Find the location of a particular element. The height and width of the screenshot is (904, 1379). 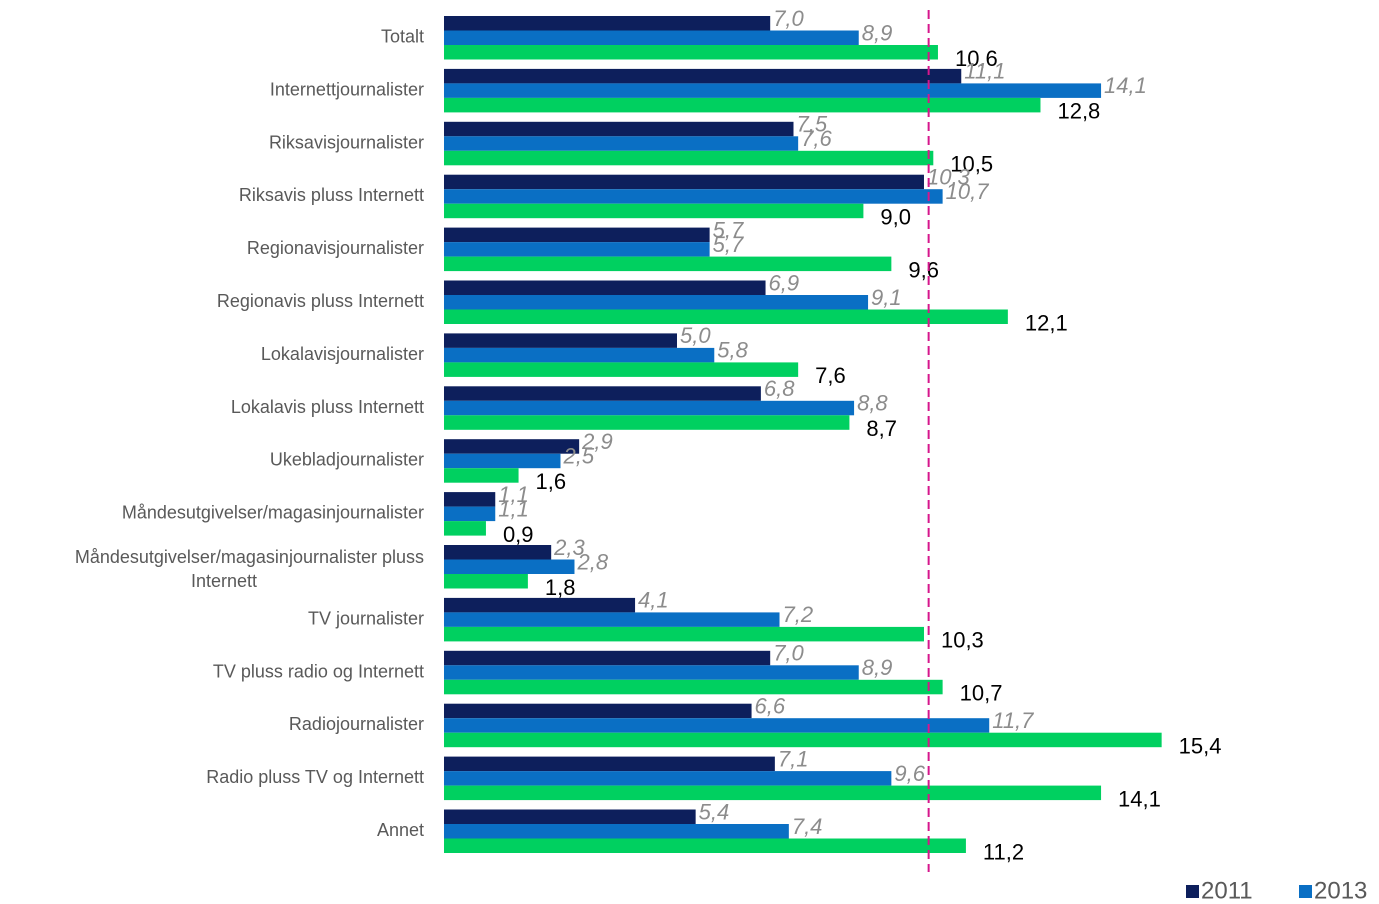

category-label-1: Internettjournalister is located at coordinates (347, 89).